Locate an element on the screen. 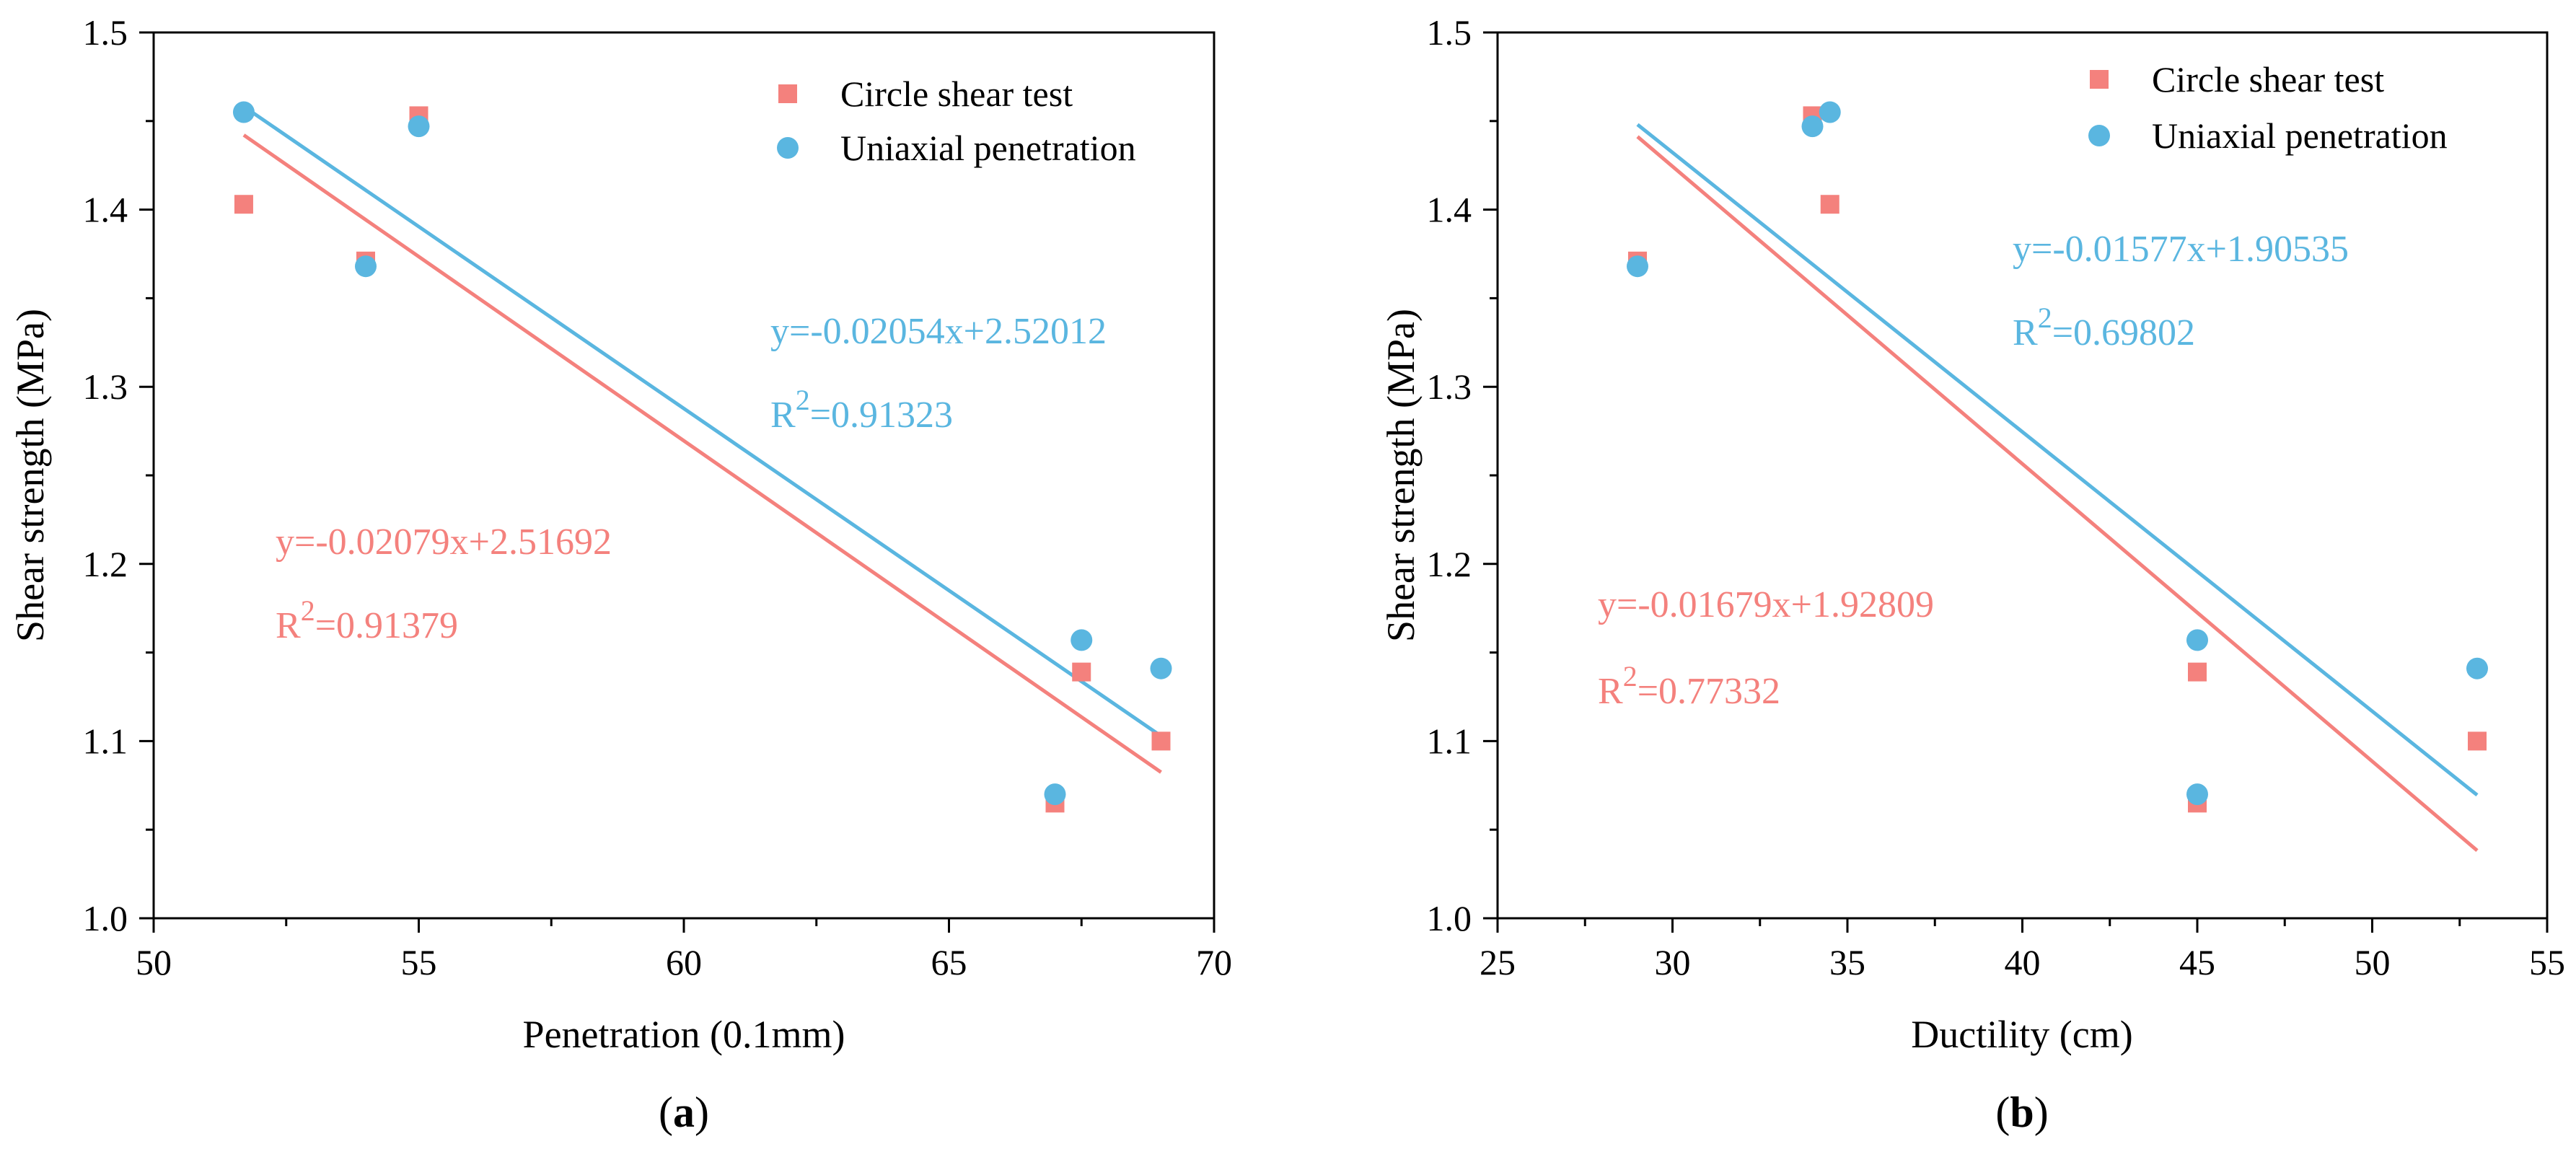  x-tick-label: 35 is located at coordinates (1847, 962).